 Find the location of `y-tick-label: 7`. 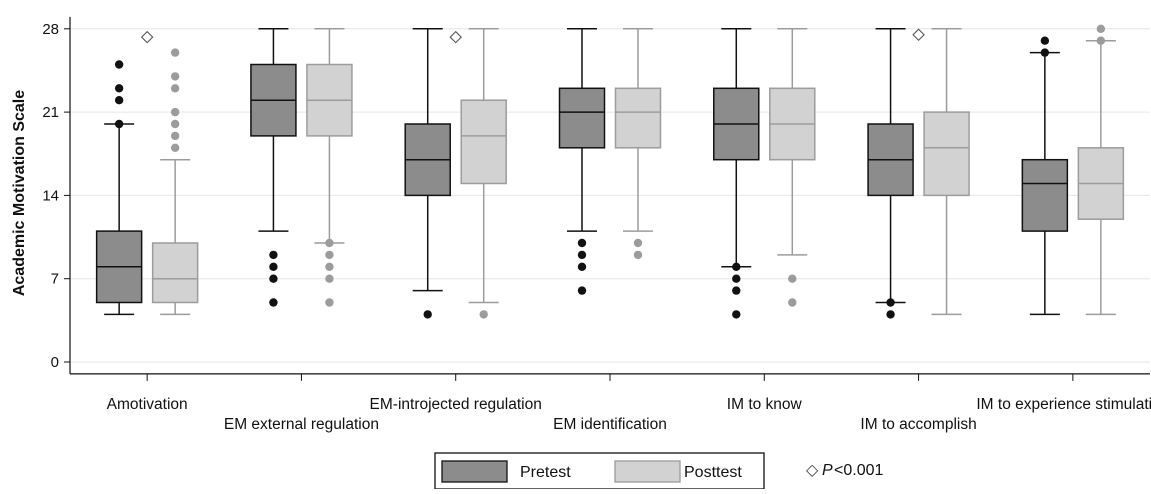

y-tick-label: 7 is located at coordinates (55, 279).